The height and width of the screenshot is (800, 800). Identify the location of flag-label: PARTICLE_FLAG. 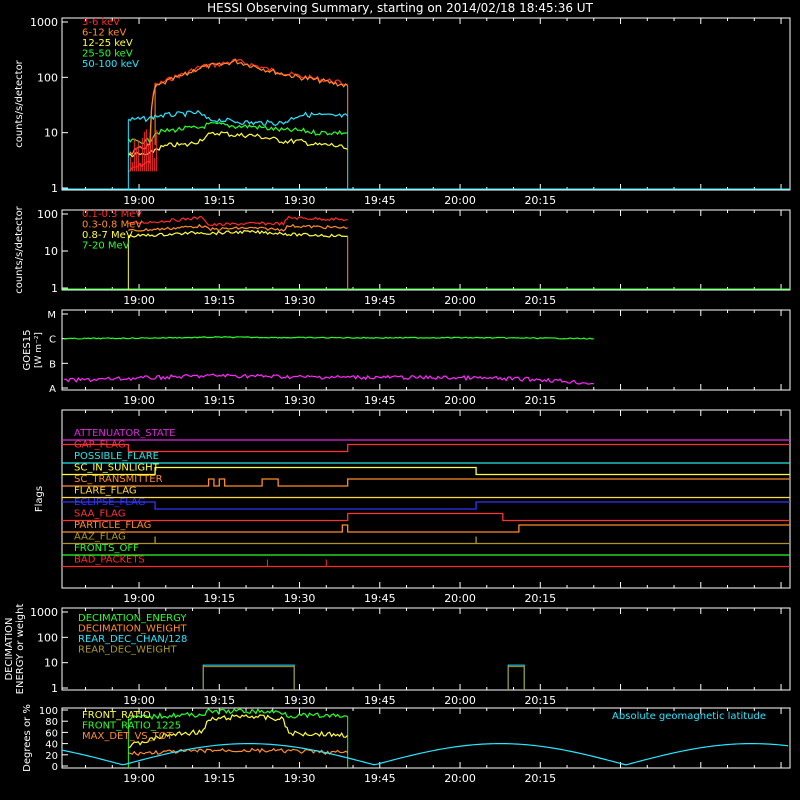
(112, 525).